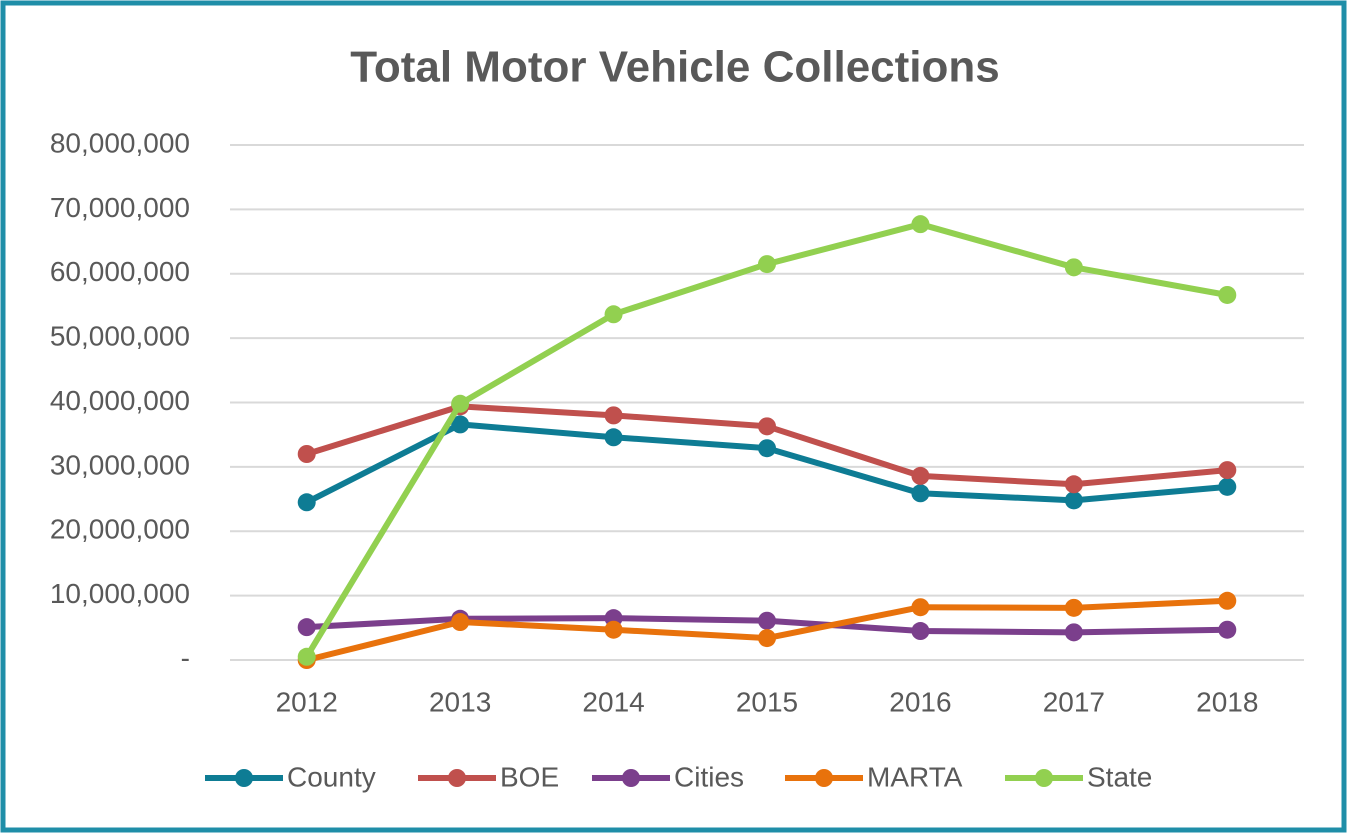 The image size is (1347, 833). I want to click on legend-label: BOE, so click(529, 776).